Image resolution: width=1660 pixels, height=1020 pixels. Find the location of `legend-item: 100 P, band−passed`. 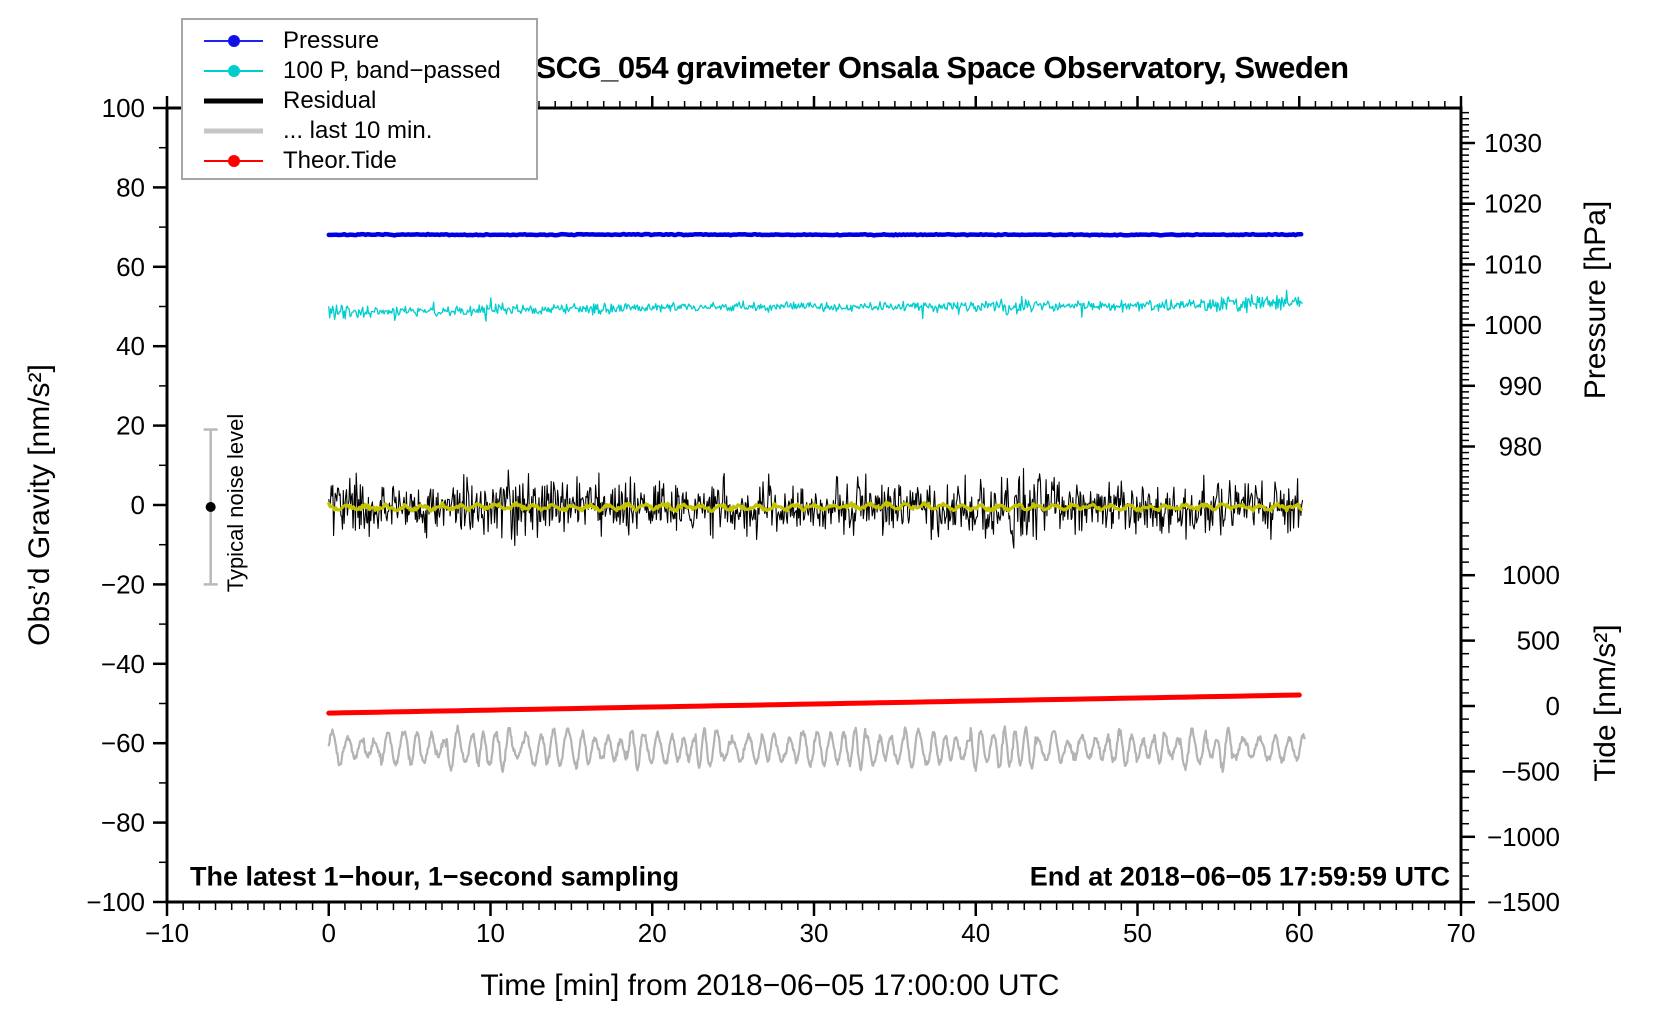

legend-item: 100 P, band−passed is located at coordinates (359, 71).